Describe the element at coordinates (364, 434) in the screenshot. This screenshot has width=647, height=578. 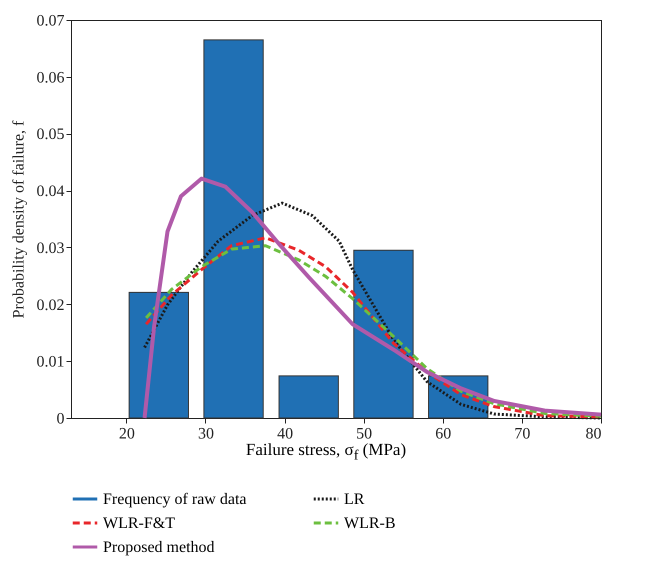
I see `x-tick-label: 50` at that location.